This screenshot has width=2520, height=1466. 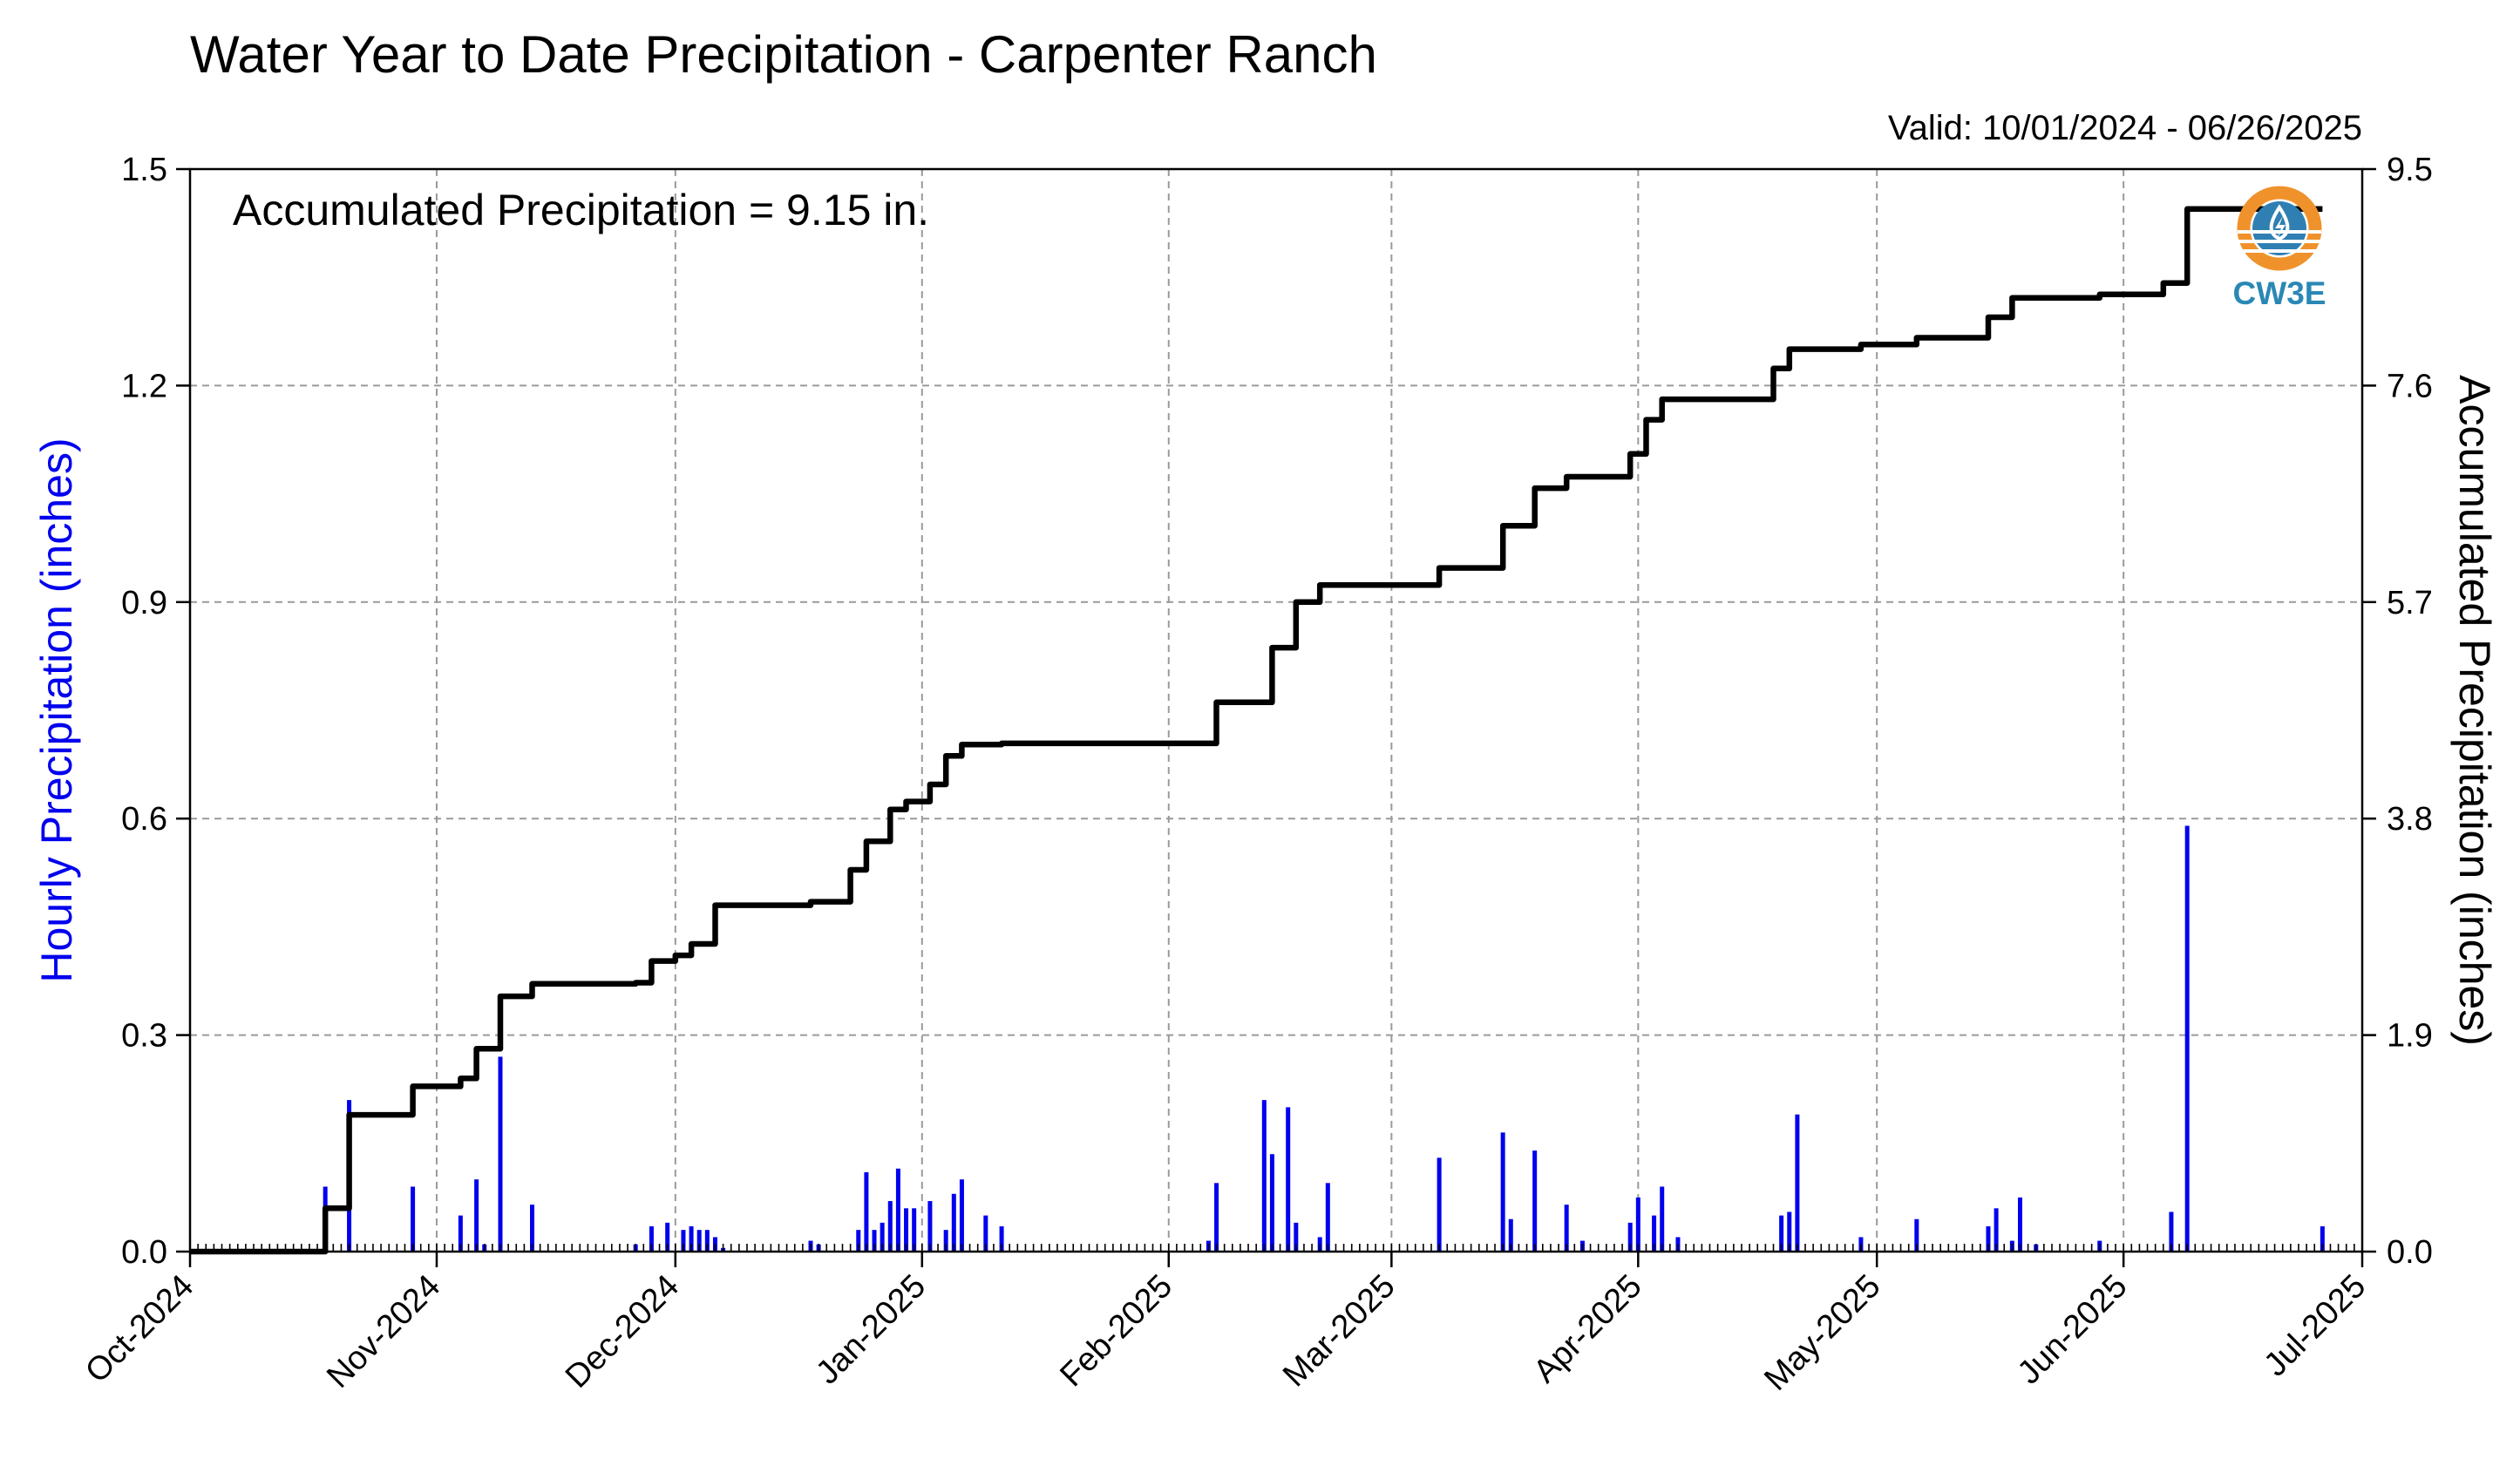 I want to click on cw3e-logo: CW3E, so click(x=2279, y=248).